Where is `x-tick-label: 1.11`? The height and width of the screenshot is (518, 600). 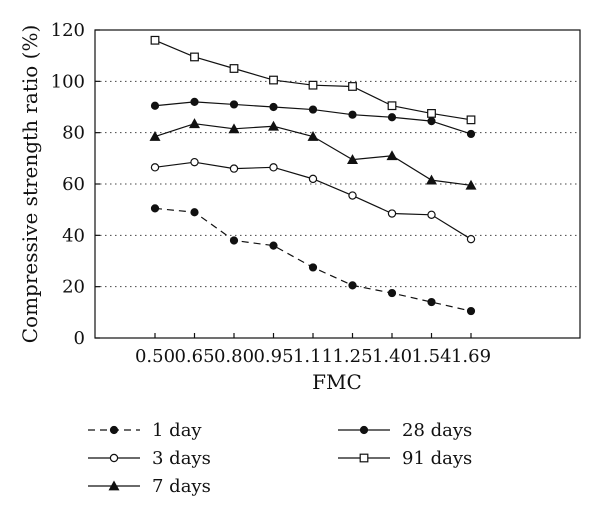 x-tick-label: 1.11 is located at coordinates (313, 356).